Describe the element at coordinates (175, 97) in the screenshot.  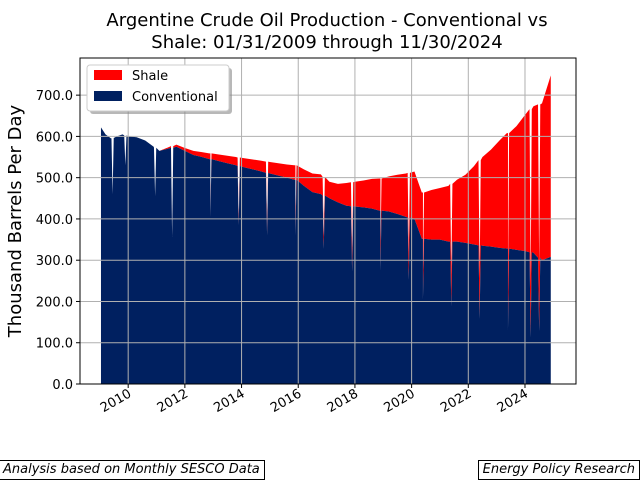
I see `legend-label-conventional: Conventional` at that location.